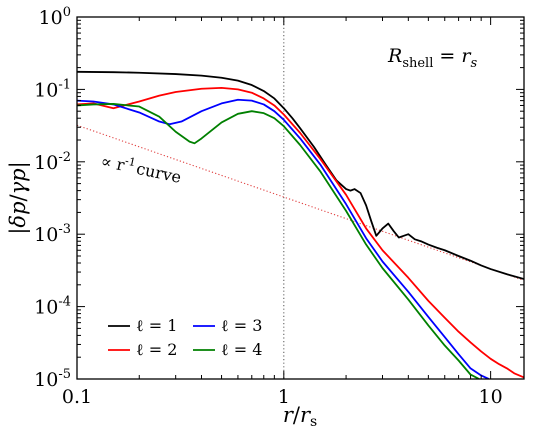 The width and height of the screenshot is (540, 432). Describe the element at coordinates (52, 379) in the screenshot. I see `y-tick-label: 10⁻⁵` at that location.